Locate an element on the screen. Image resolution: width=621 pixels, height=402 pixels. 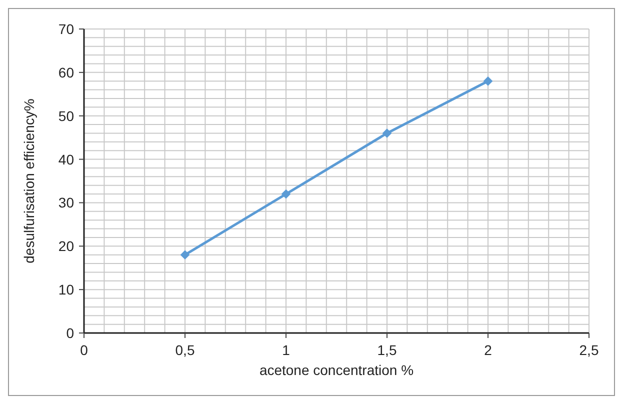
y-tick-label: 10 is located at coordinates (66, 290).